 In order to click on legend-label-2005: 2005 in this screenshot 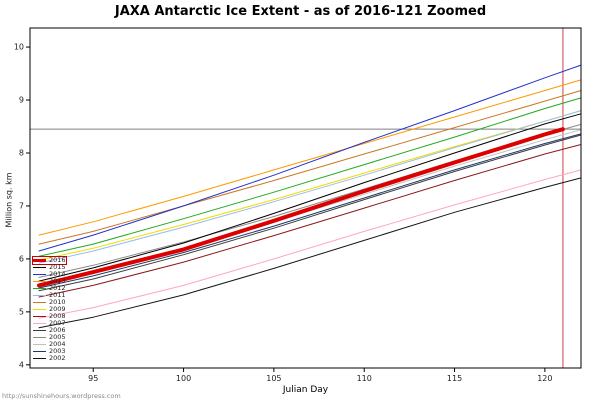, I will do `click(57, 337)`.